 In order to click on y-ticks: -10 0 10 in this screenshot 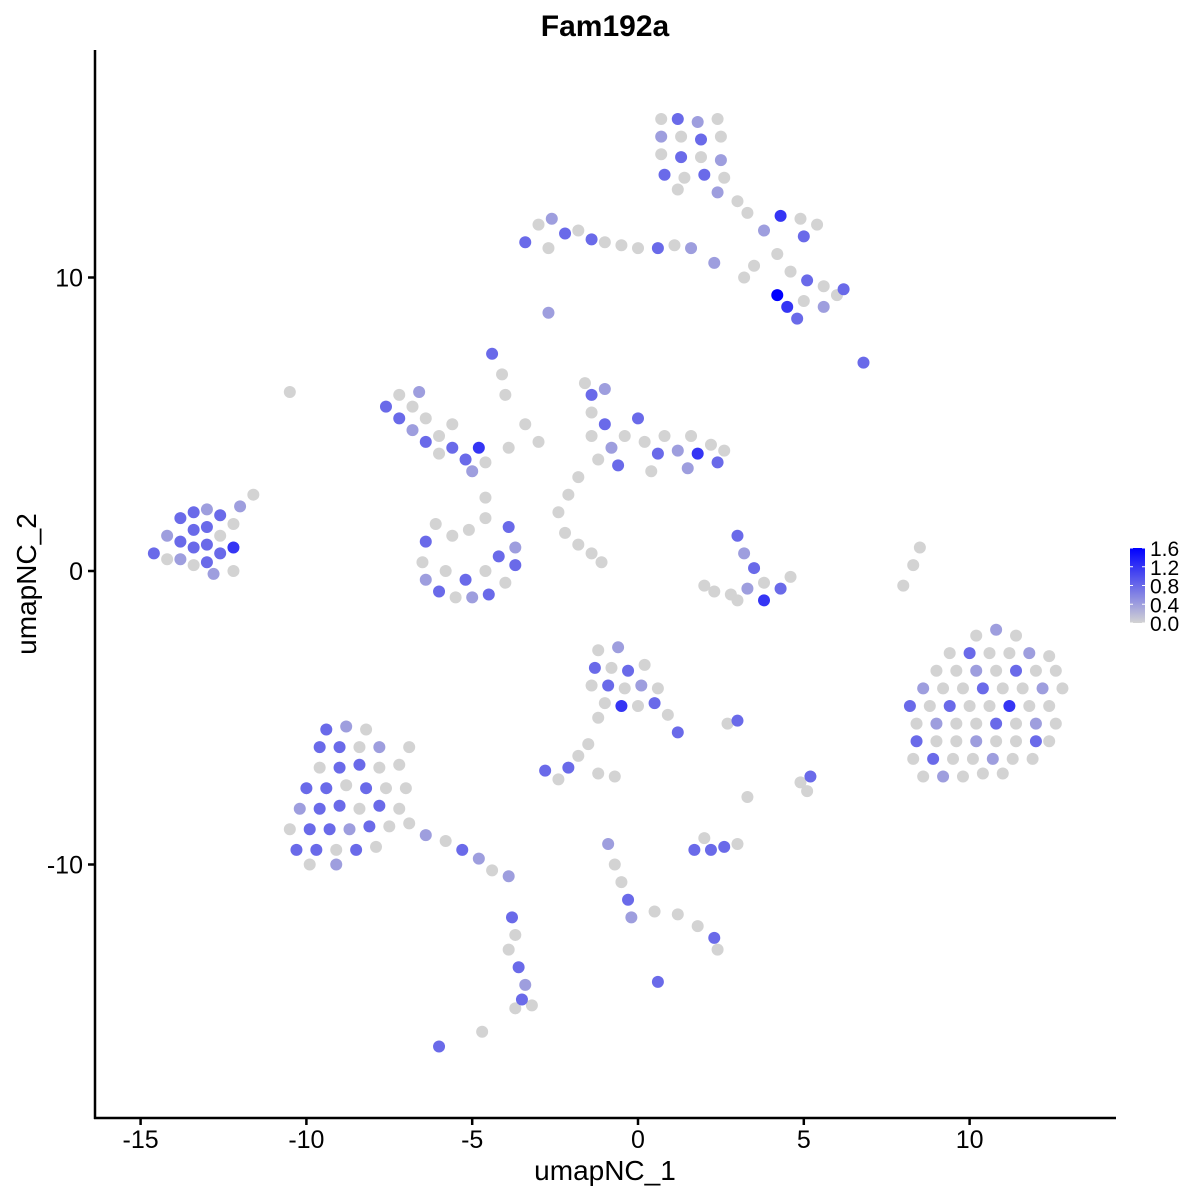, I will do `click(71, 572)`.